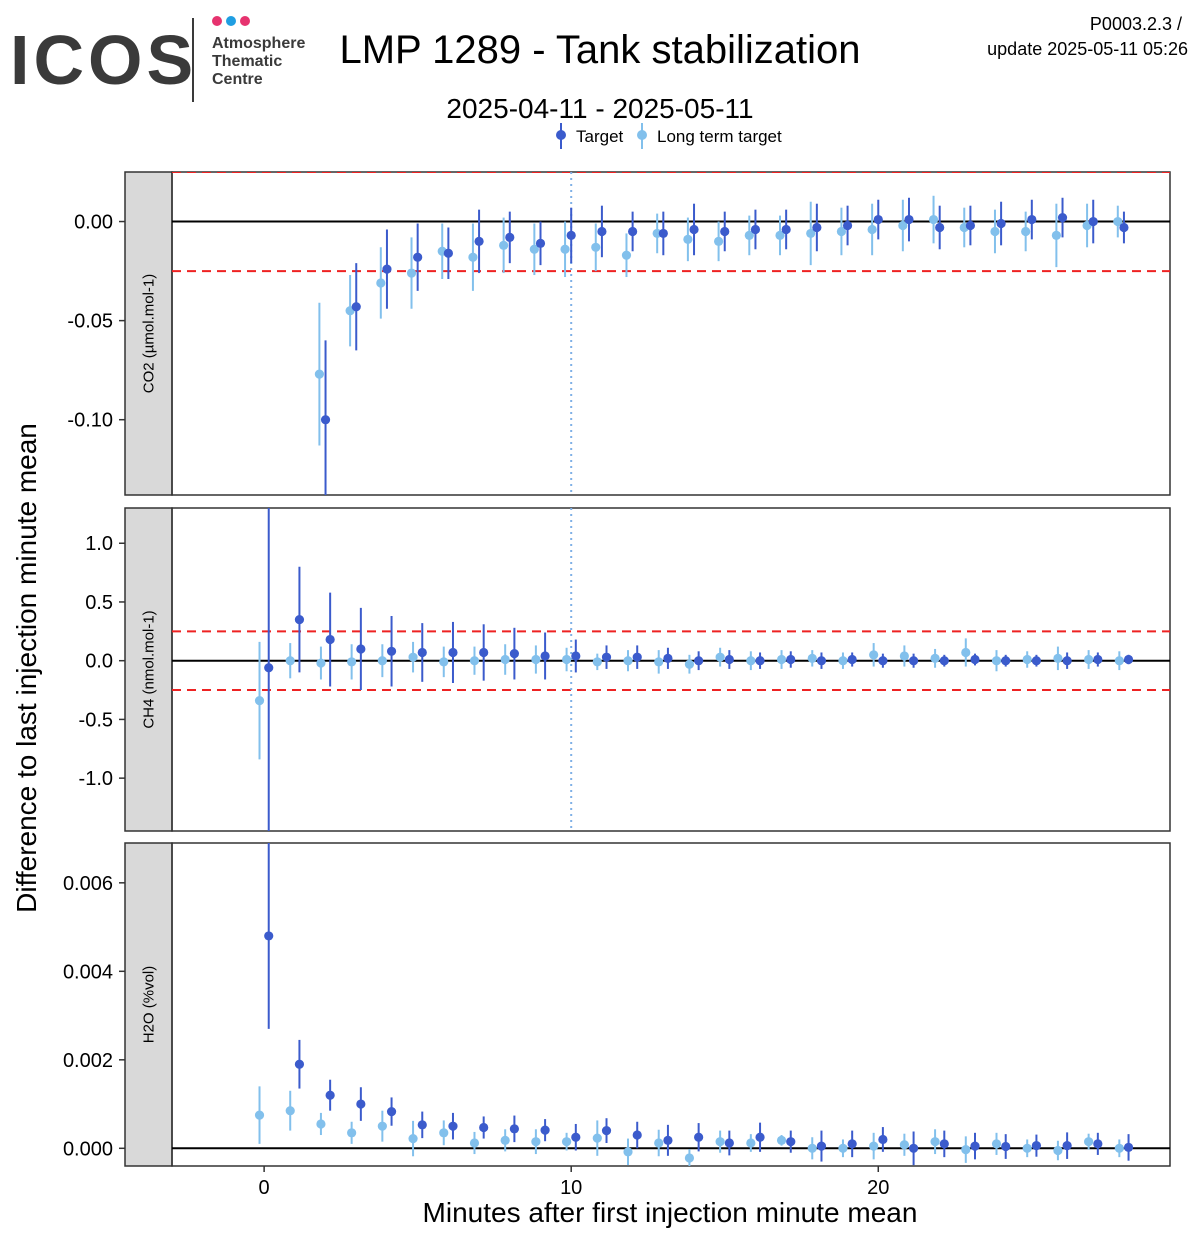 This screenshot has width=1200, height=1245. I want to click on legend-longterm-point, so click(642, 135).